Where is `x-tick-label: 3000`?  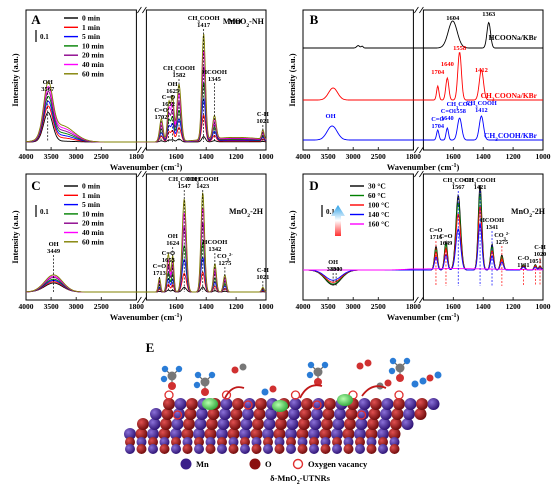 x-tick-label: 3000 is located at coordinates (353, 306).